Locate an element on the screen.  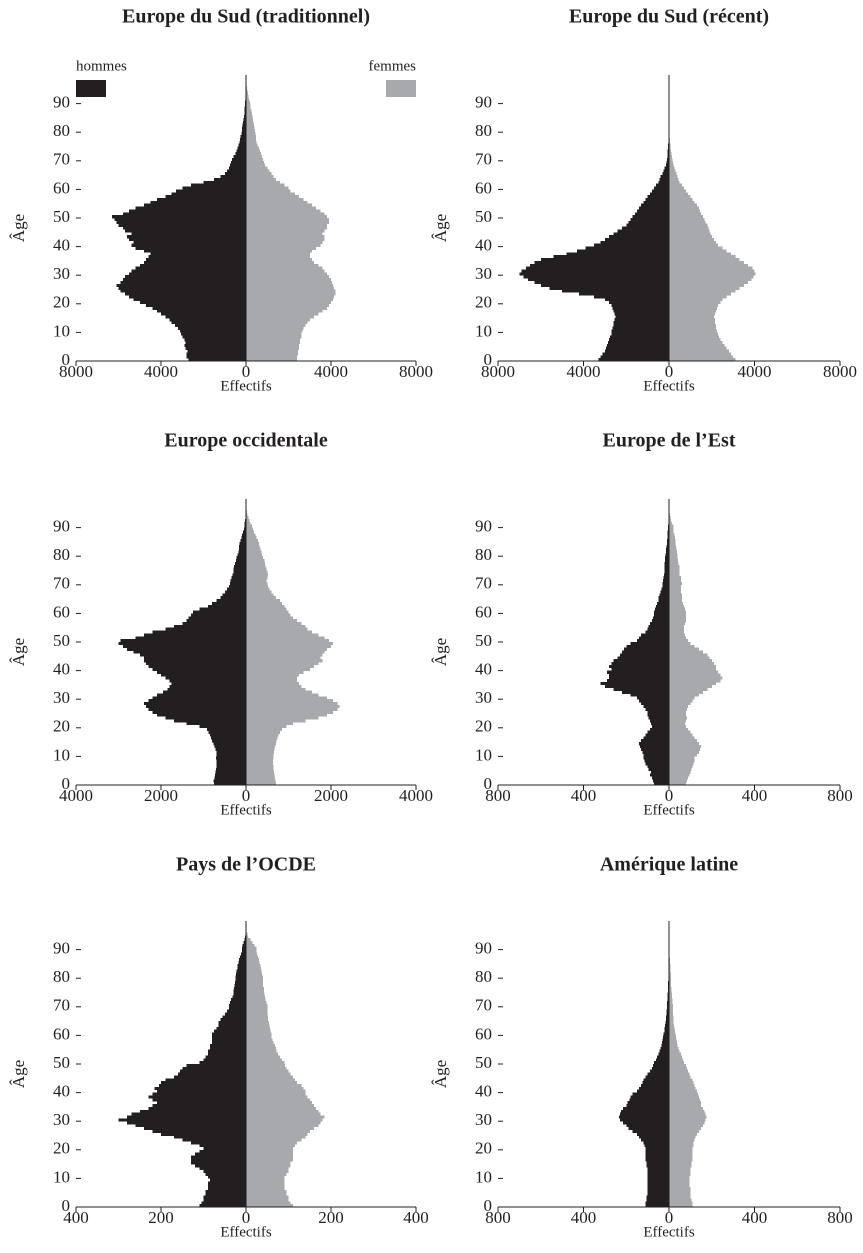
x-axis-label: Effectifs is located at coordinates (669, 1232).